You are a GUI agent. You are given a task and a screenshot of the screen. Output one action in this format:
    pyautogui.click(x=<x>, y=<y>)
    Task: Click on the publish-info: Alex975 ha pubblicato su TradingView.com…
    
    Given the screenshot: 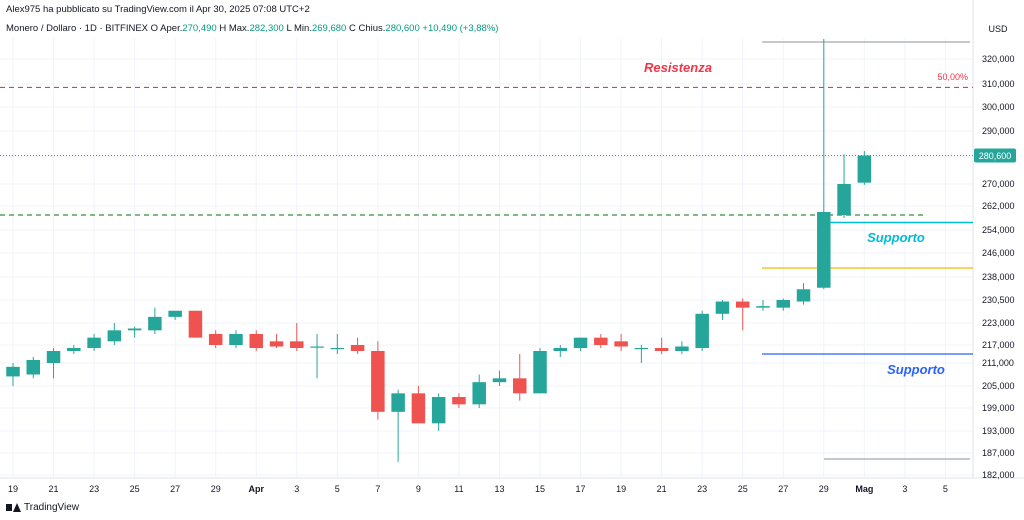 What is the action you would take?
    pyautogui.click(x=158, y=9)
    